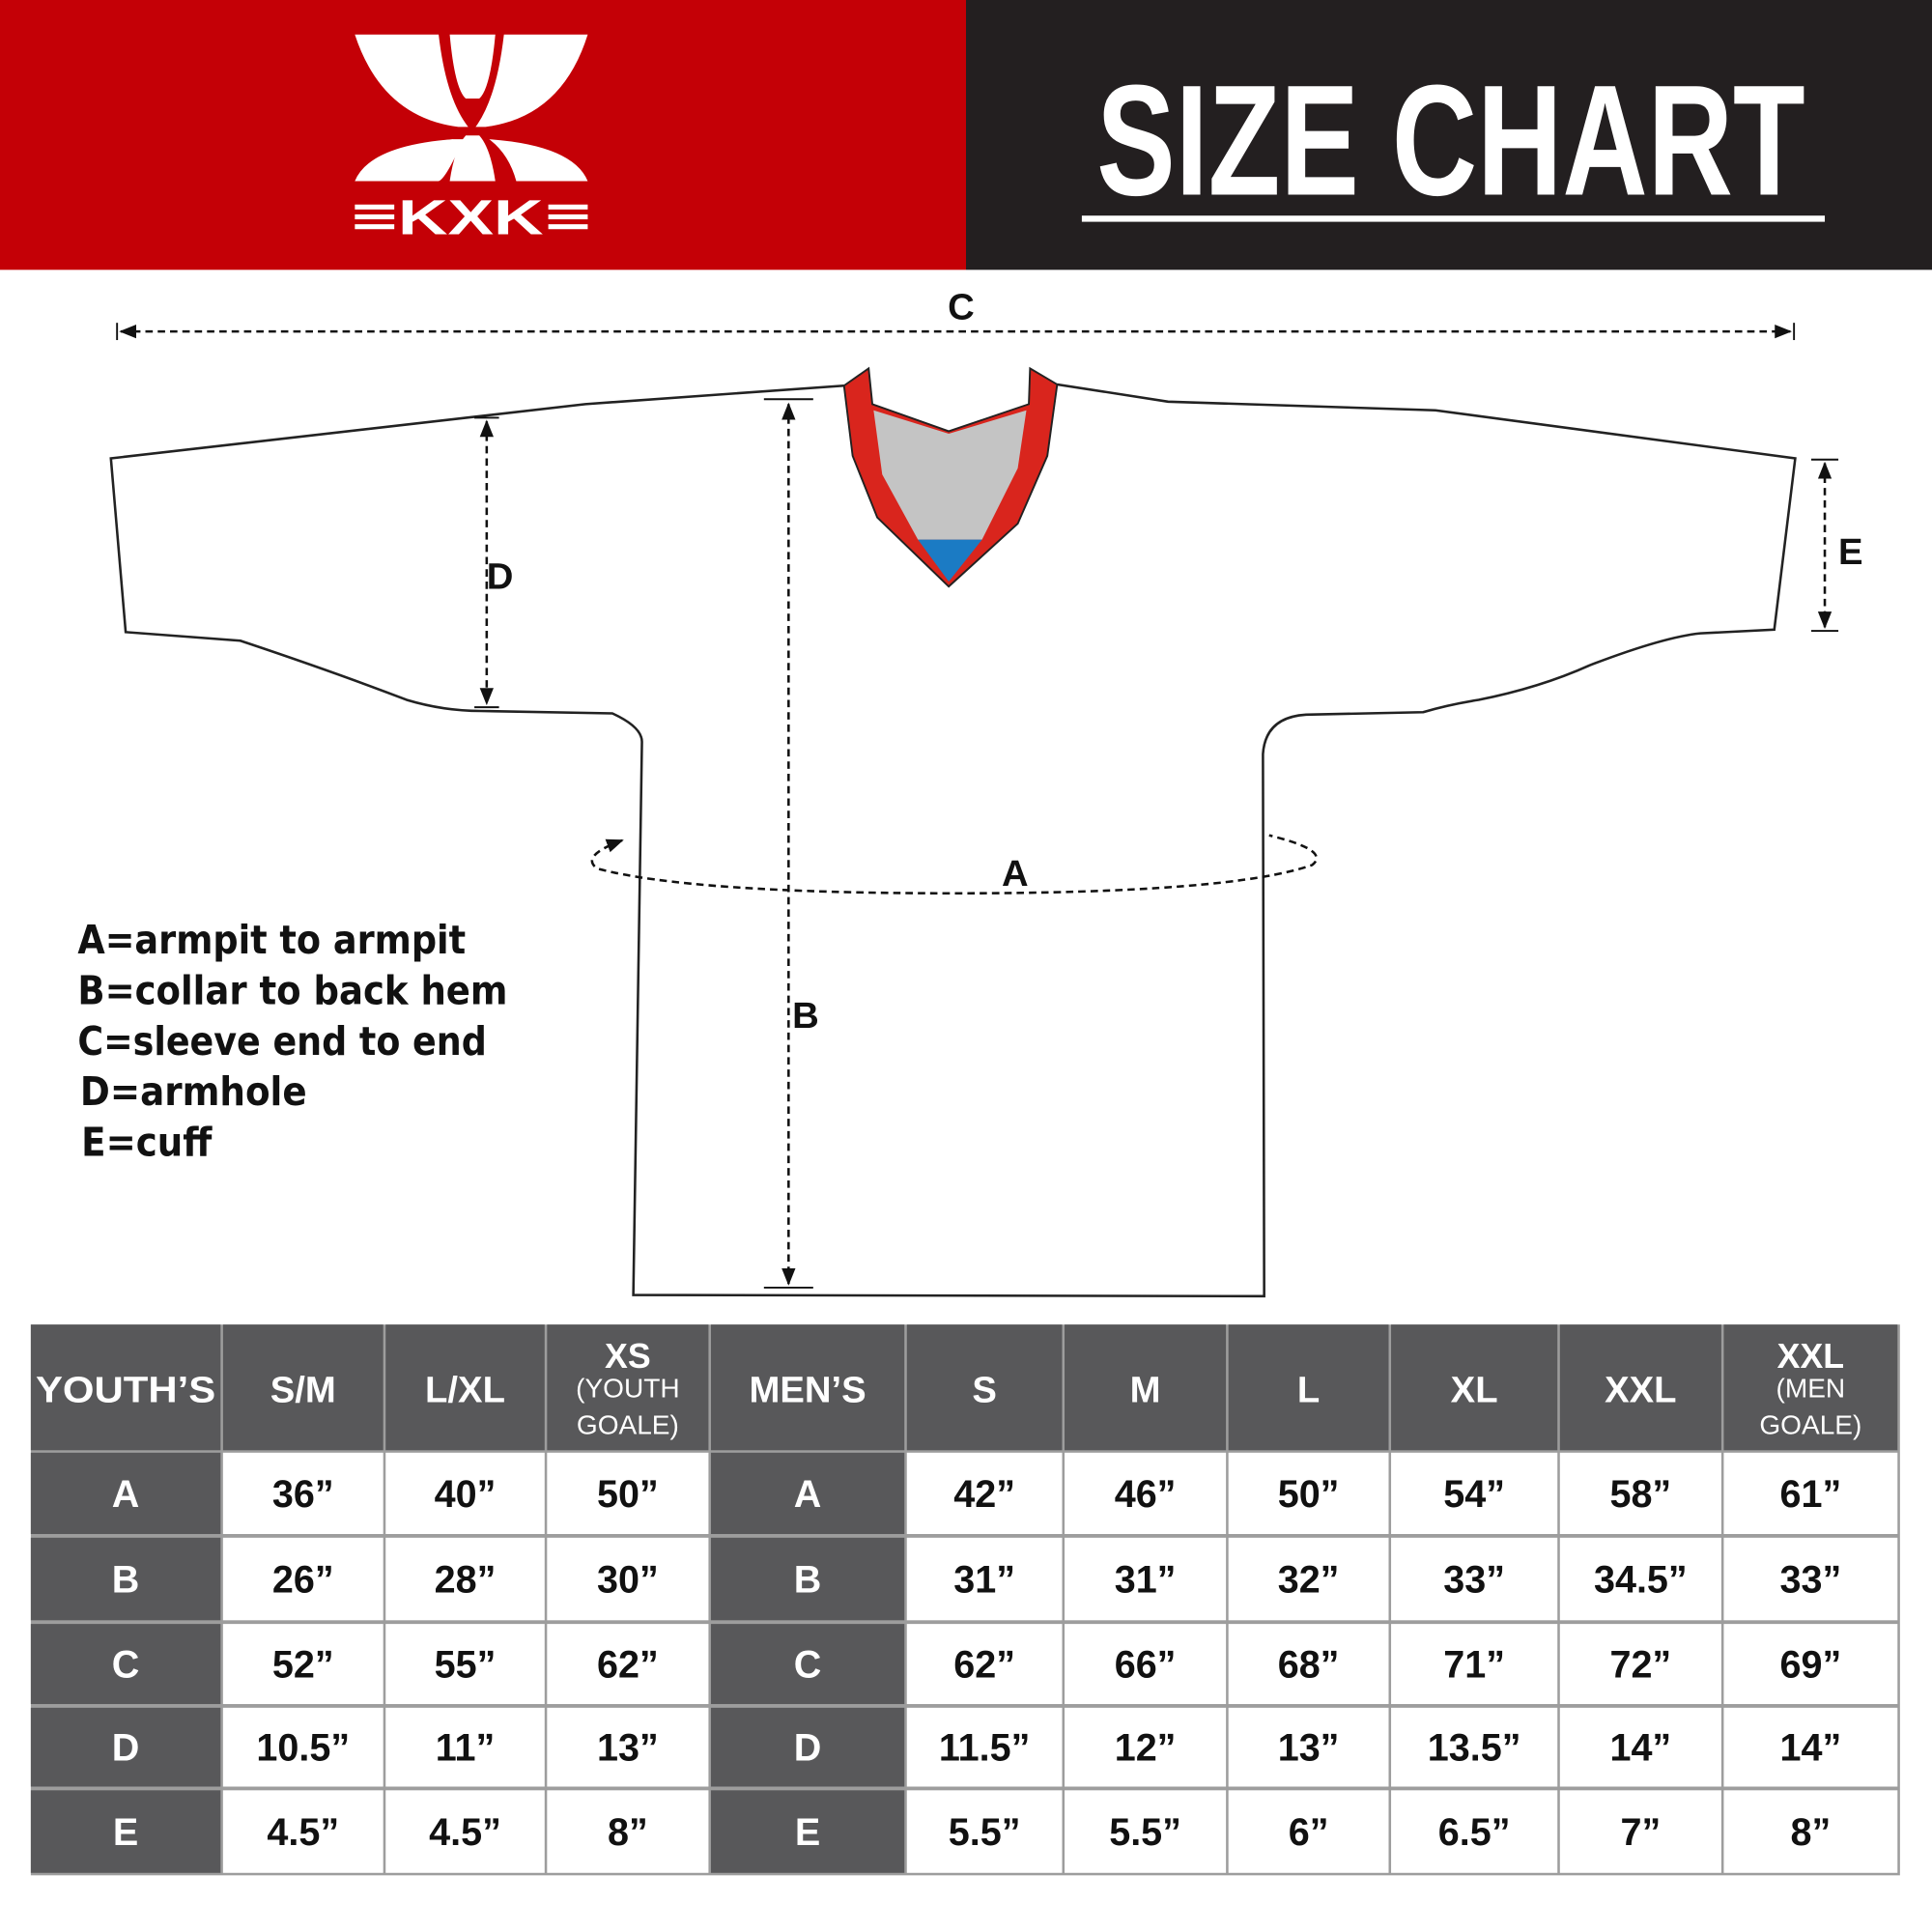 The height and width of the screenshot is (1932, 1932). I want to click on cell-value: 33”, so click(1810, 1580).